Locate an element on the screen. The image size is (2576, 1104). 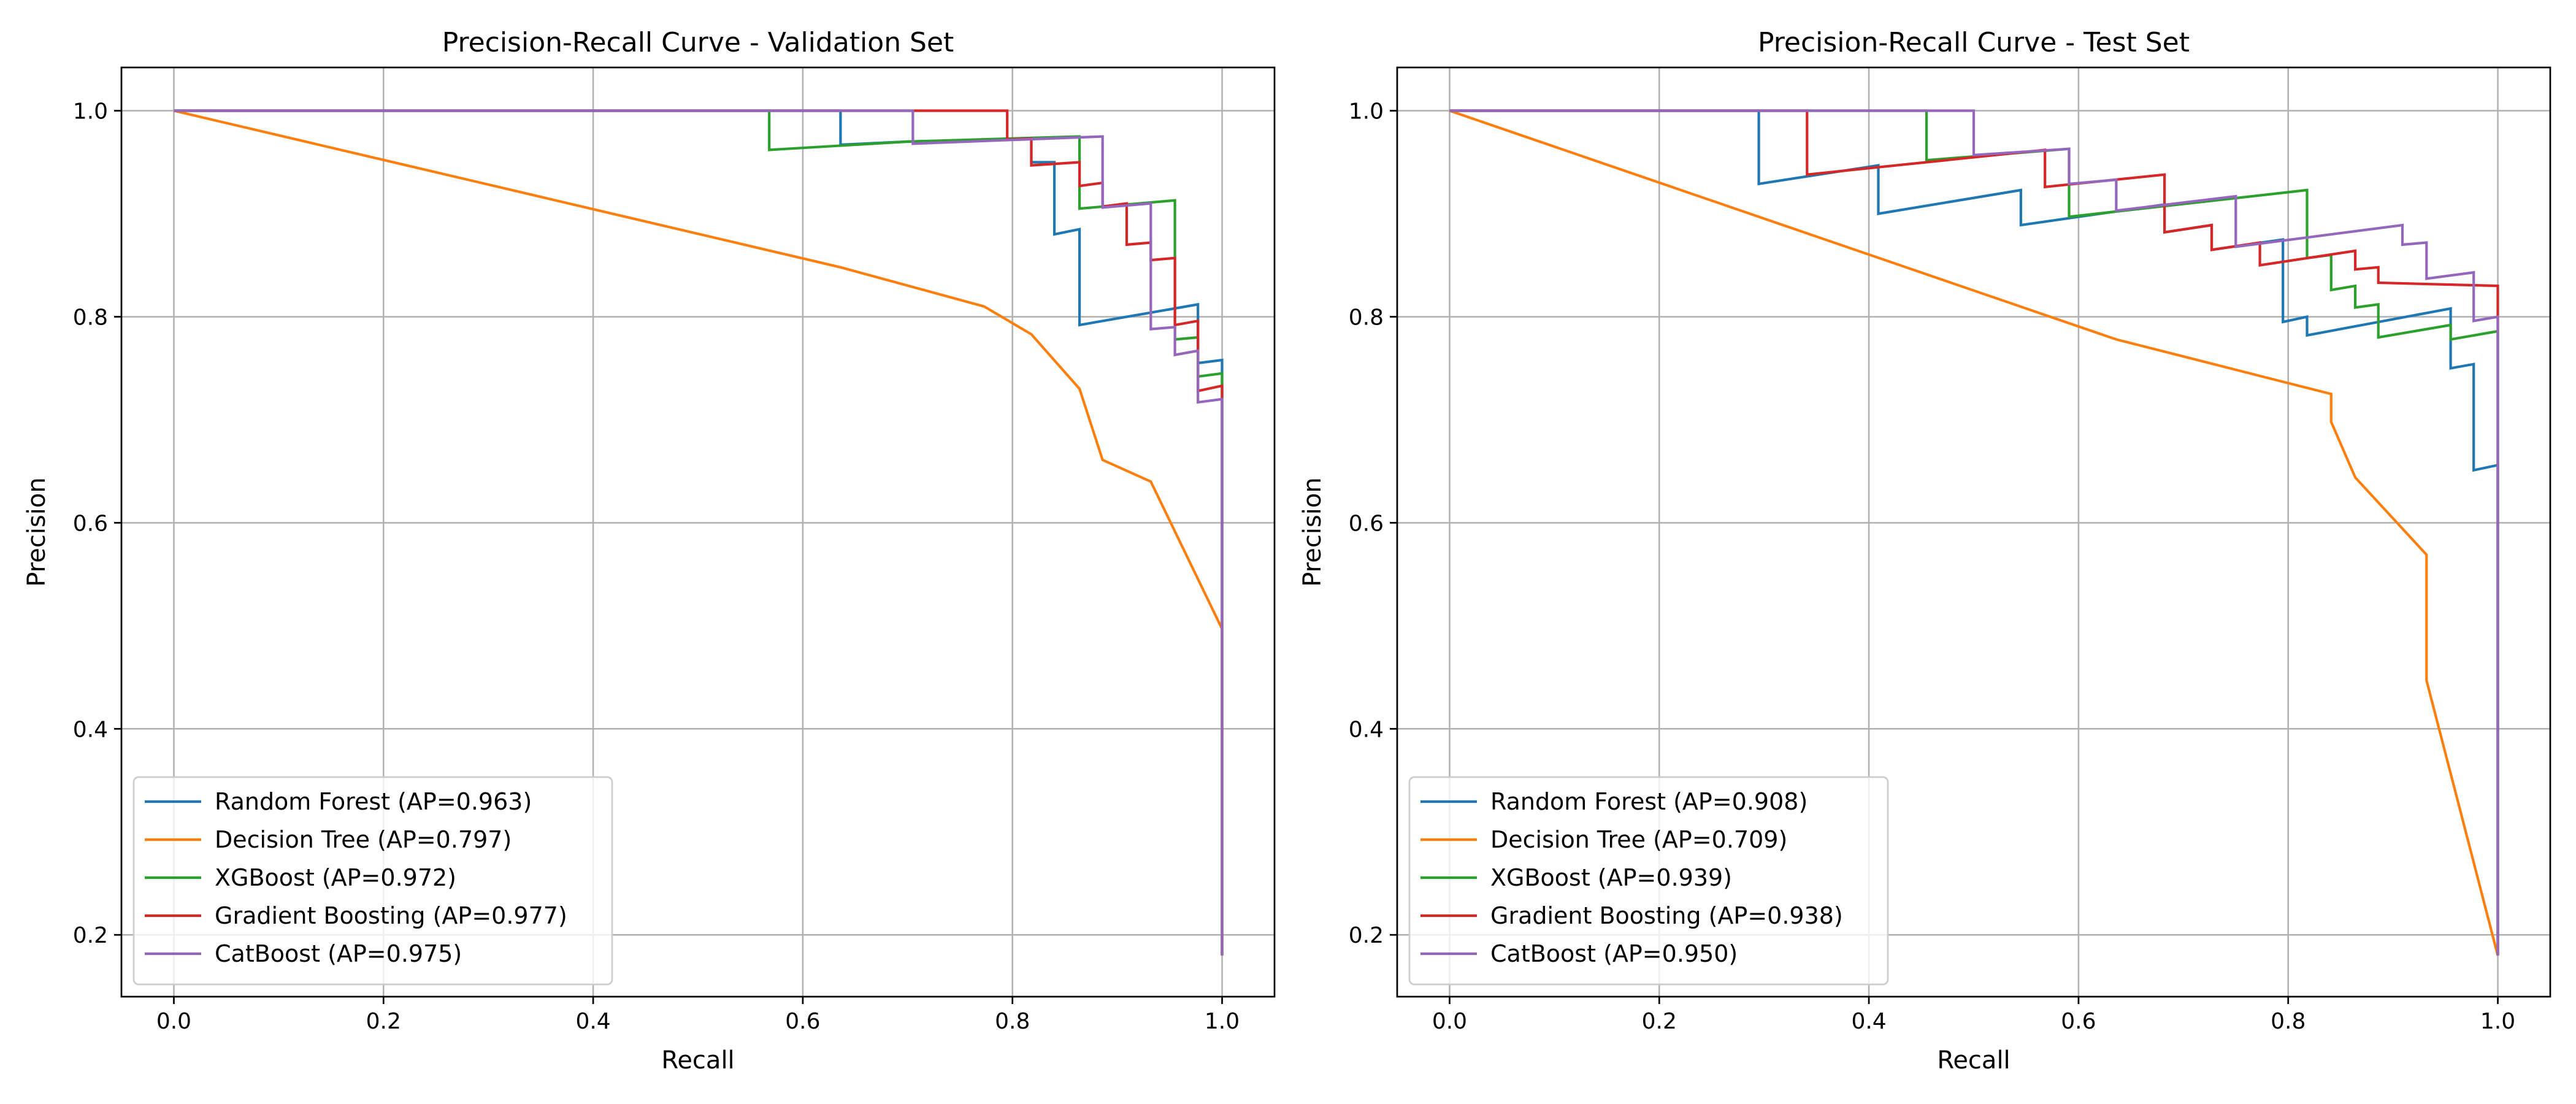
legend-label-decision-tree: Decision Tree (AP=0.797) is located at coordinates (363, 839).